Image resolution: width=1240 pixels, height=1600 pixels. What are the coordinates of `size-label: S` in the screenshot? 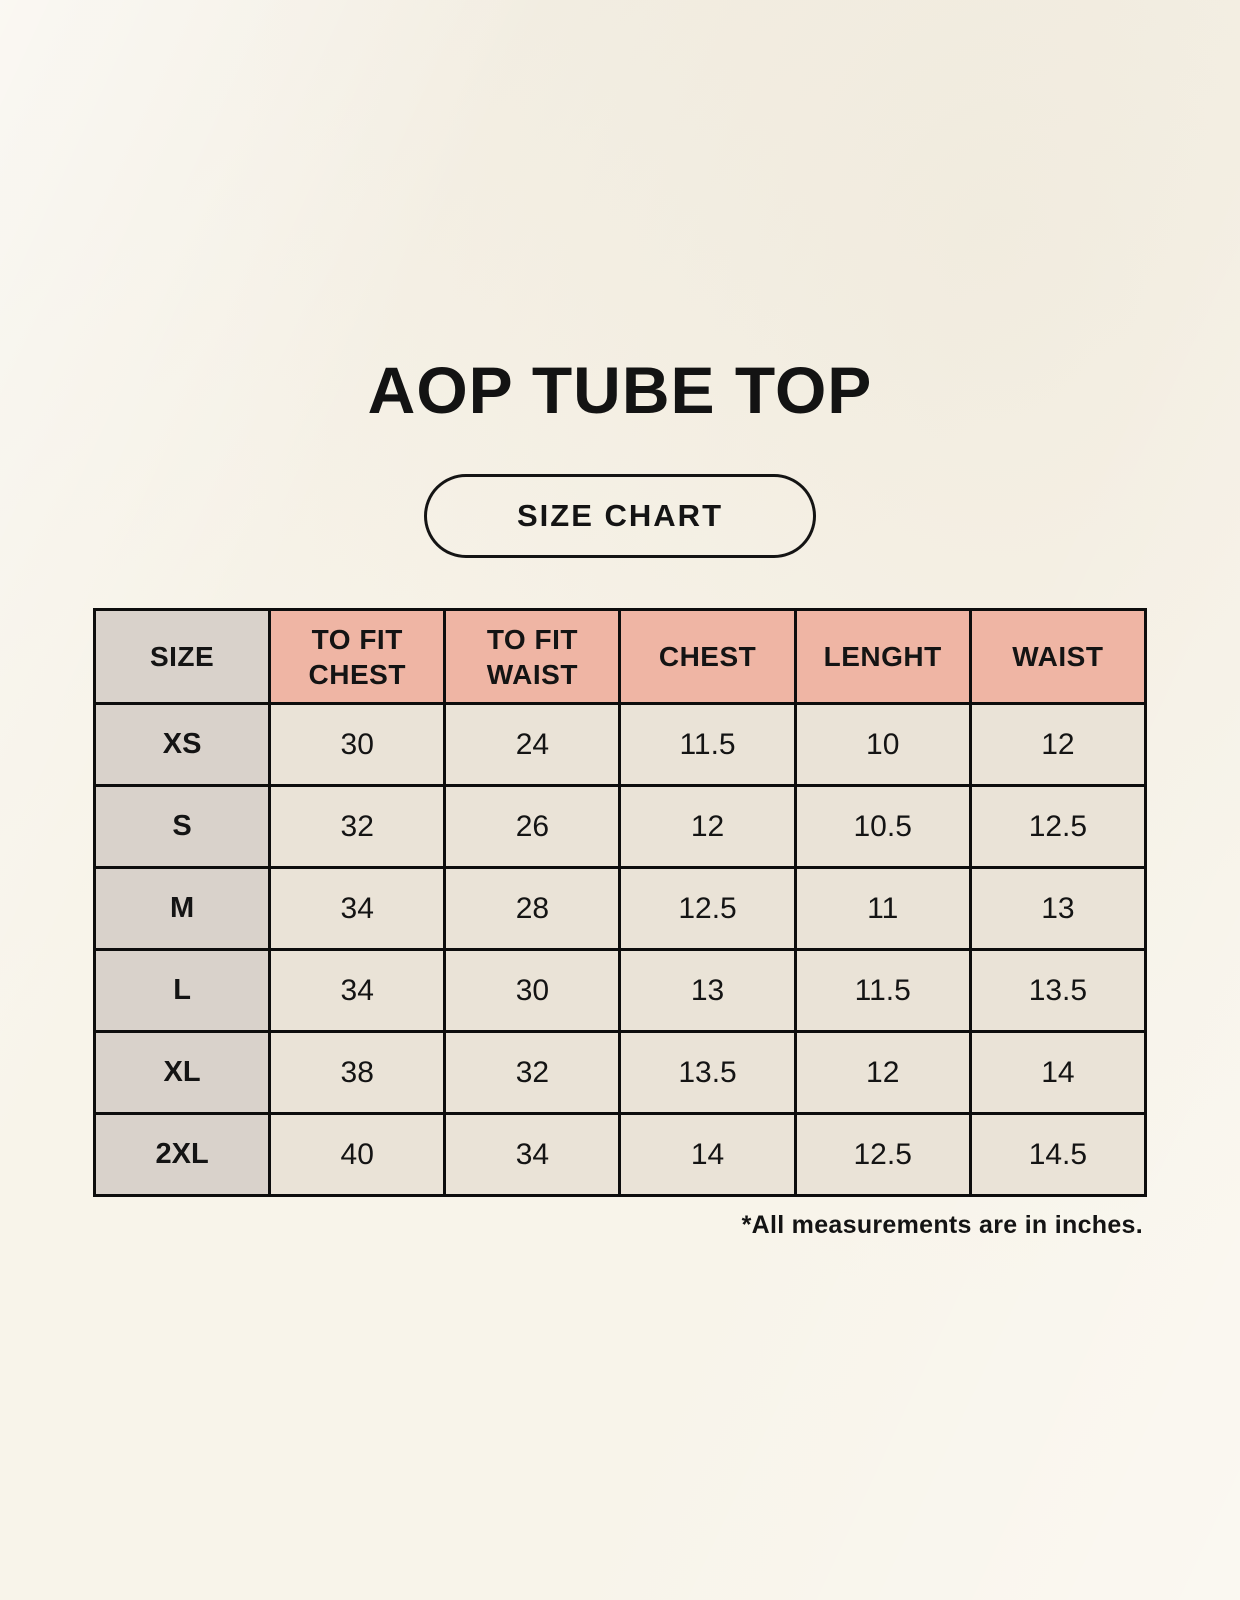 It's located at (182, 826).